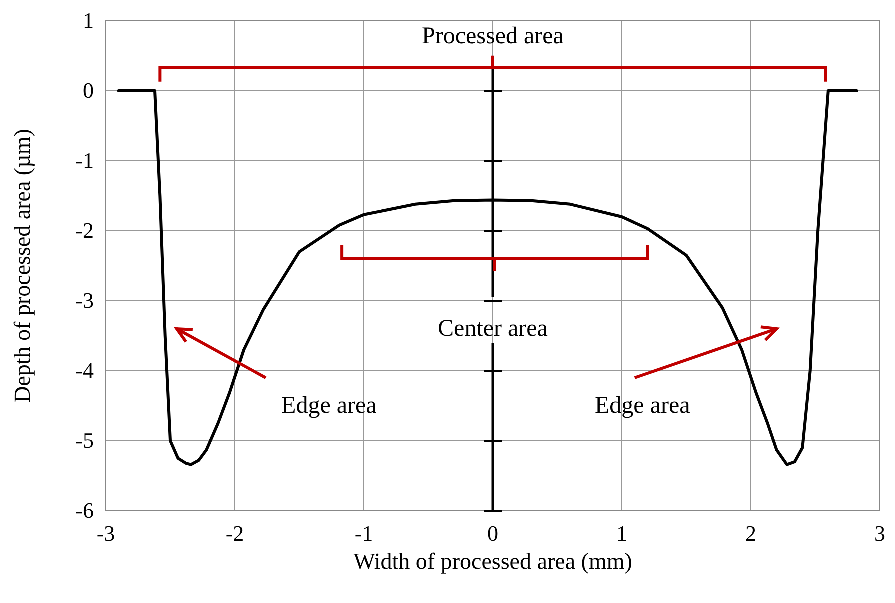 Image resolution: width=895 pixels, height=603 pixels. I want to click on y-tick-label: -1, so click(85, 160).